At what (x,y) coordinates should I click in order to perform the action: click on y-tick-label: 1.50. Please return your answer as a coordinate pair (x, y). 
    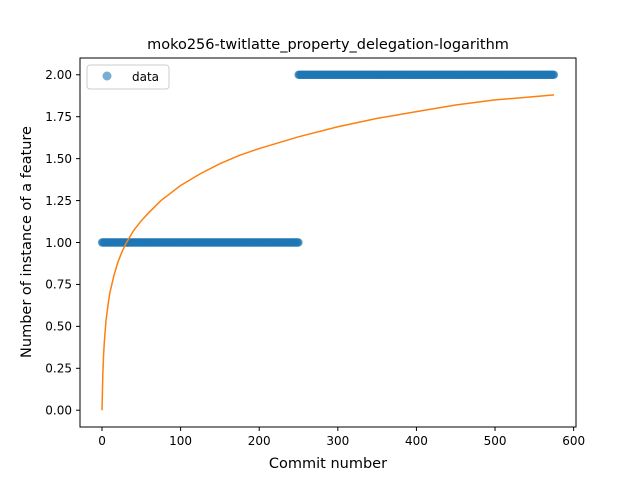
    Looking at the image, I should click on (58, 159).